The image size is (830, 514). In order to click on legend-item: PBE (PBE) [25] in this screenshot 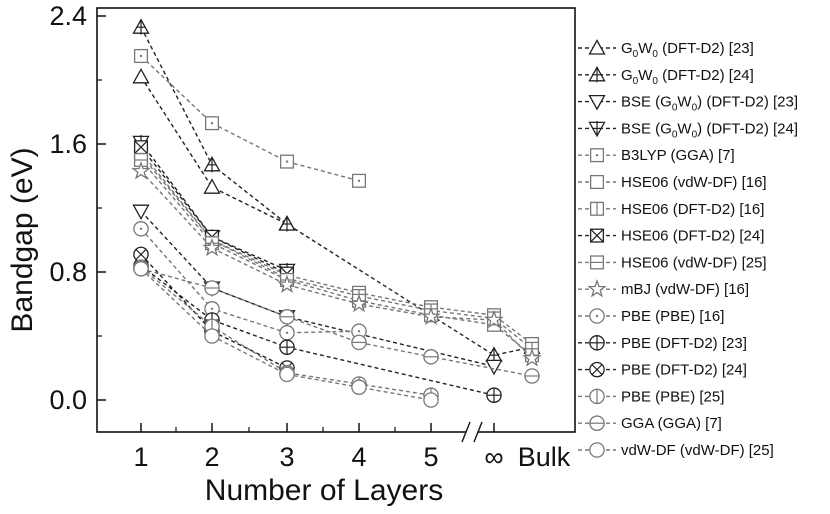, I will do `click(651, 396)`.